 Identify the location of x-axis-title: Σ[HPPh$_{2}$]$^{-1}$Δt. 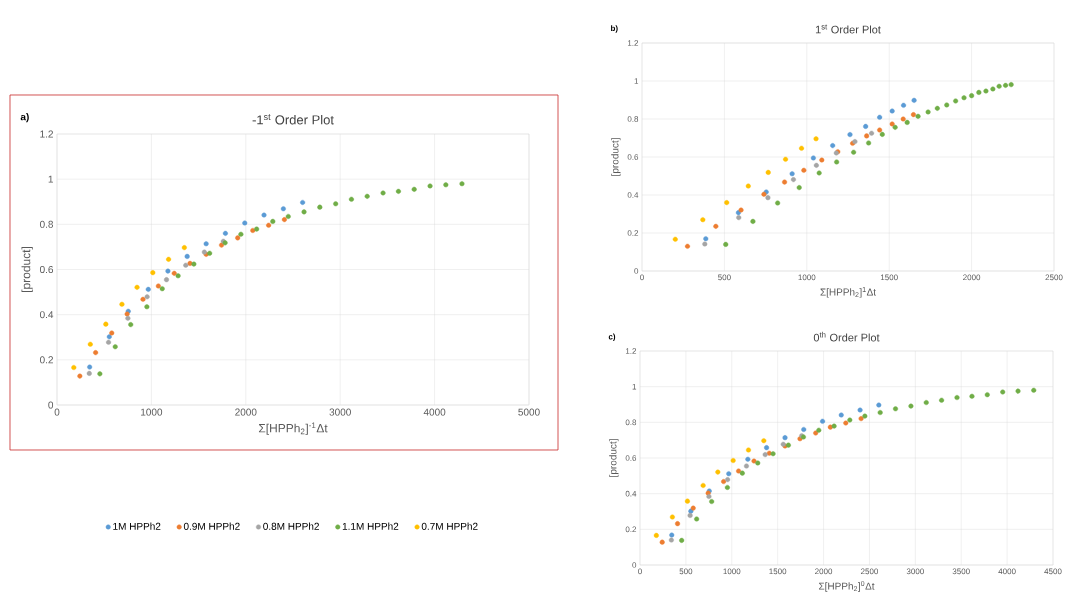
(293, 428).